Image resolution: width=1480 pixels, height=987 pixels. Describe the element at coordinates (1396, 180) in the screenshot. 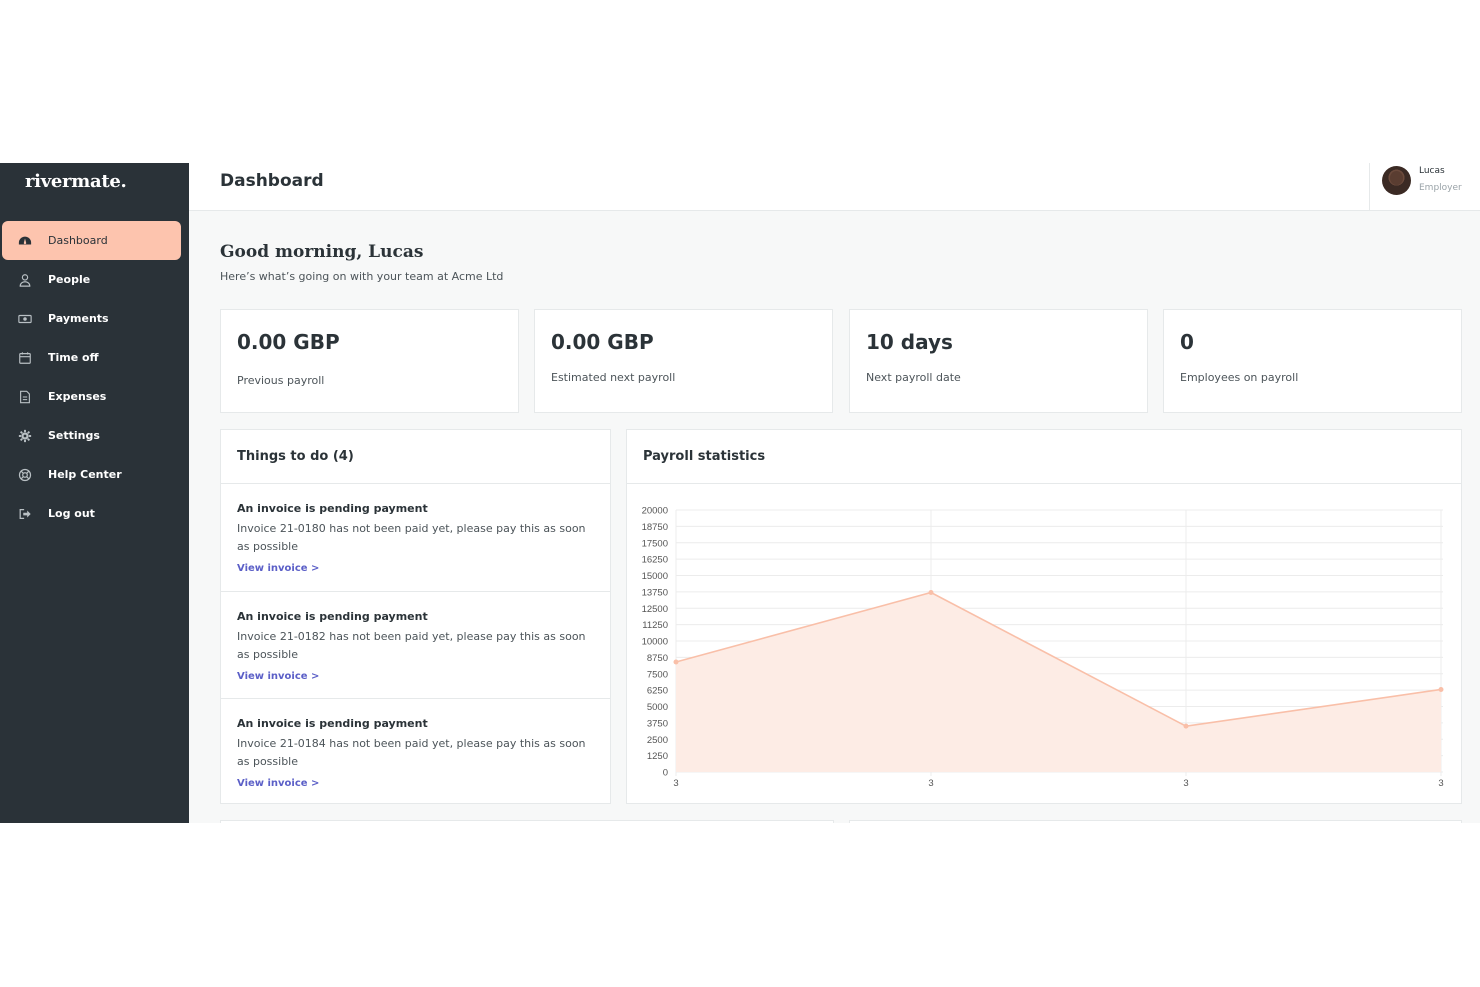

I see `avatar` at that location.